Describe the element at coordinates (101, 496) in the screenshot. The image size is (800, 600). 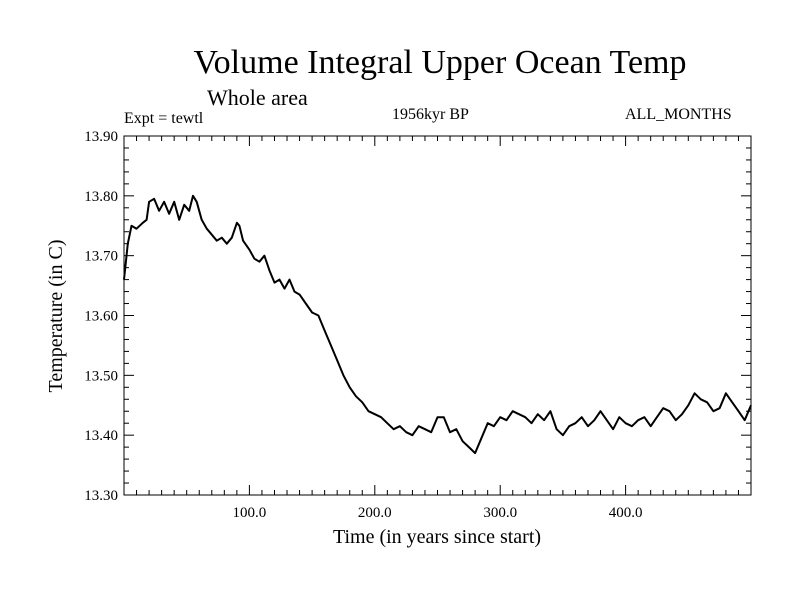
I see `y-tick-label: 13.30` at that location.